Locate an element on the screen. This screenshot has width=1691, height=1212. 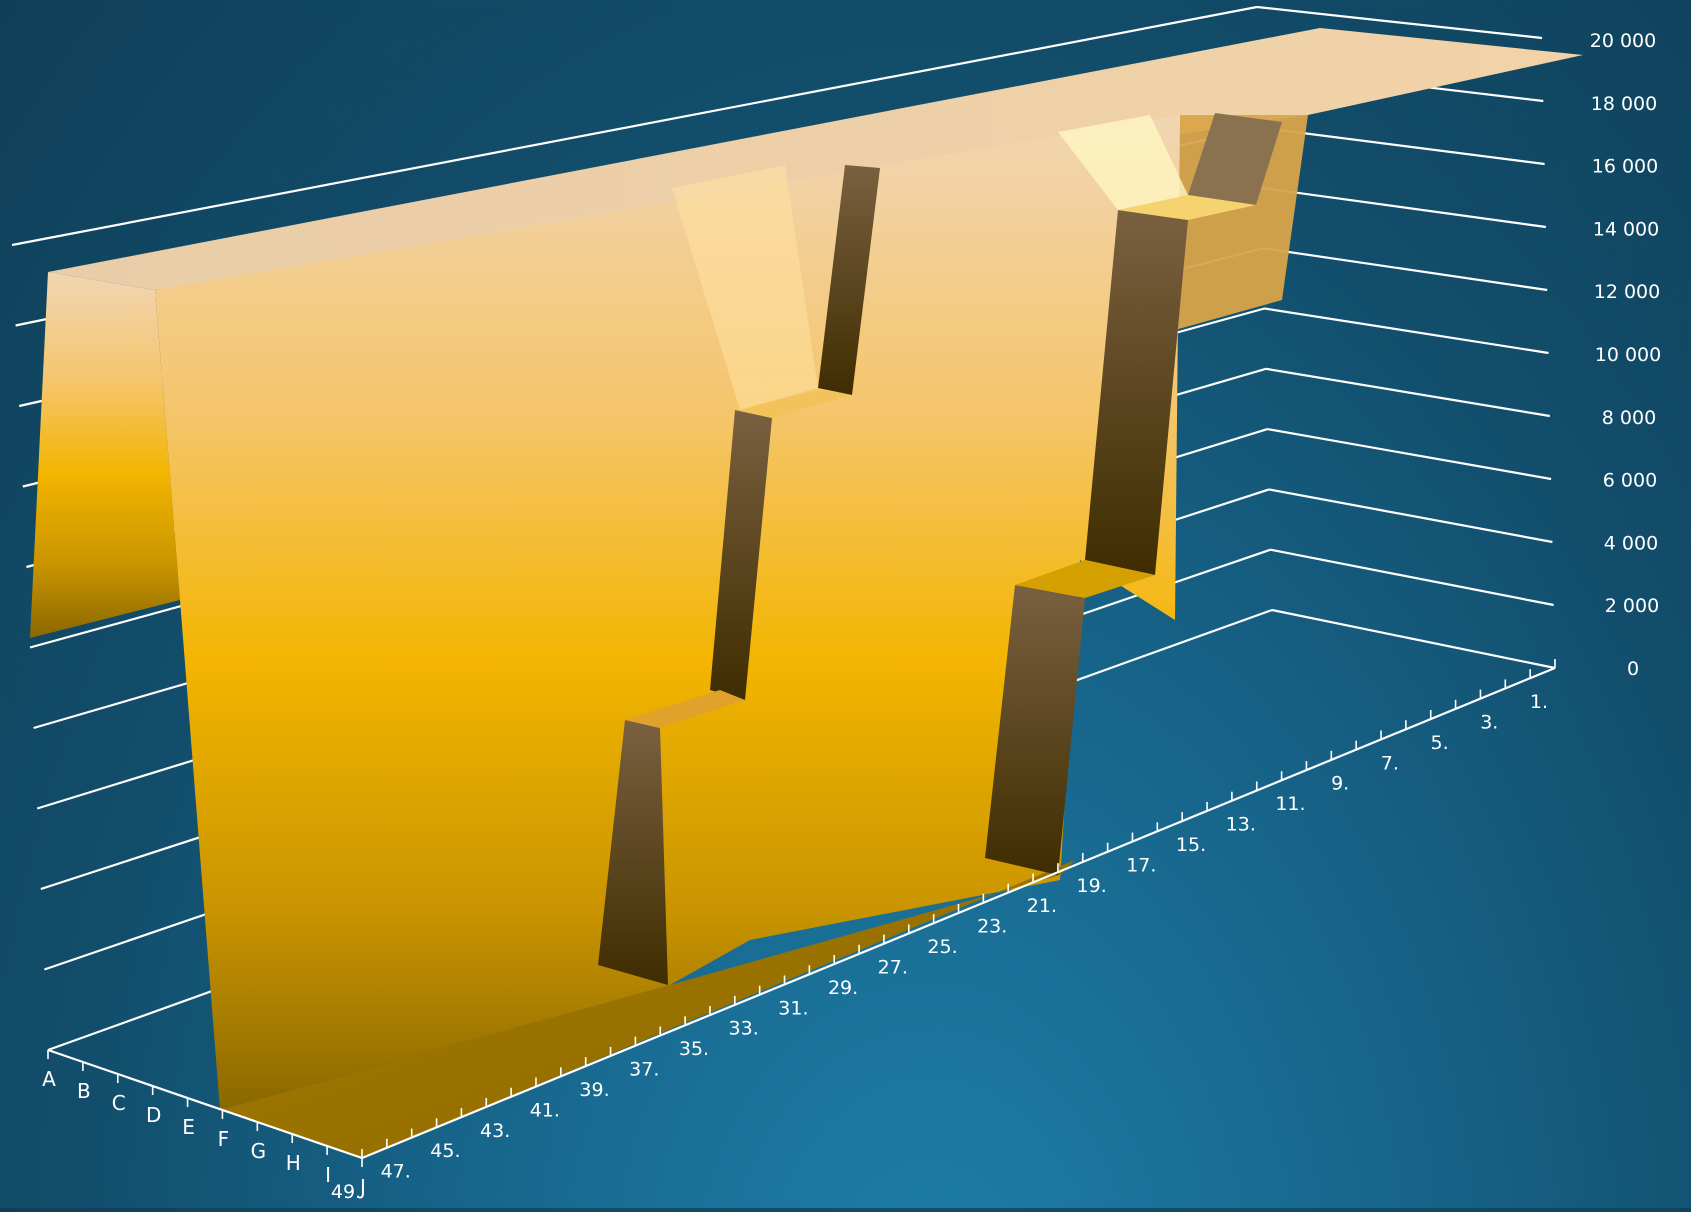
z-tick-label: 12 000 is located at coordinates (1627, 292).